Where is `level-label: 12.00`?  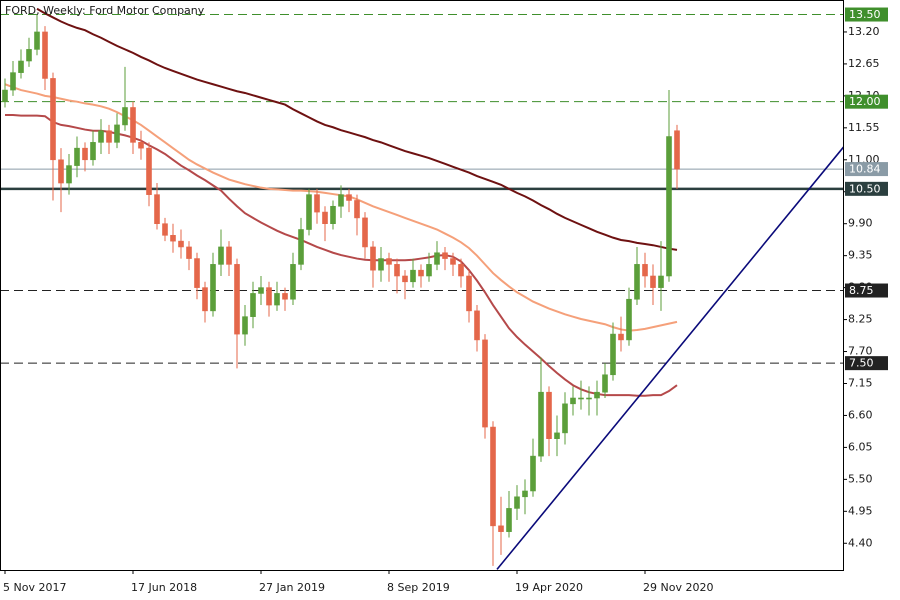 level-label: 12.00 is located at coordinates (865, 101).